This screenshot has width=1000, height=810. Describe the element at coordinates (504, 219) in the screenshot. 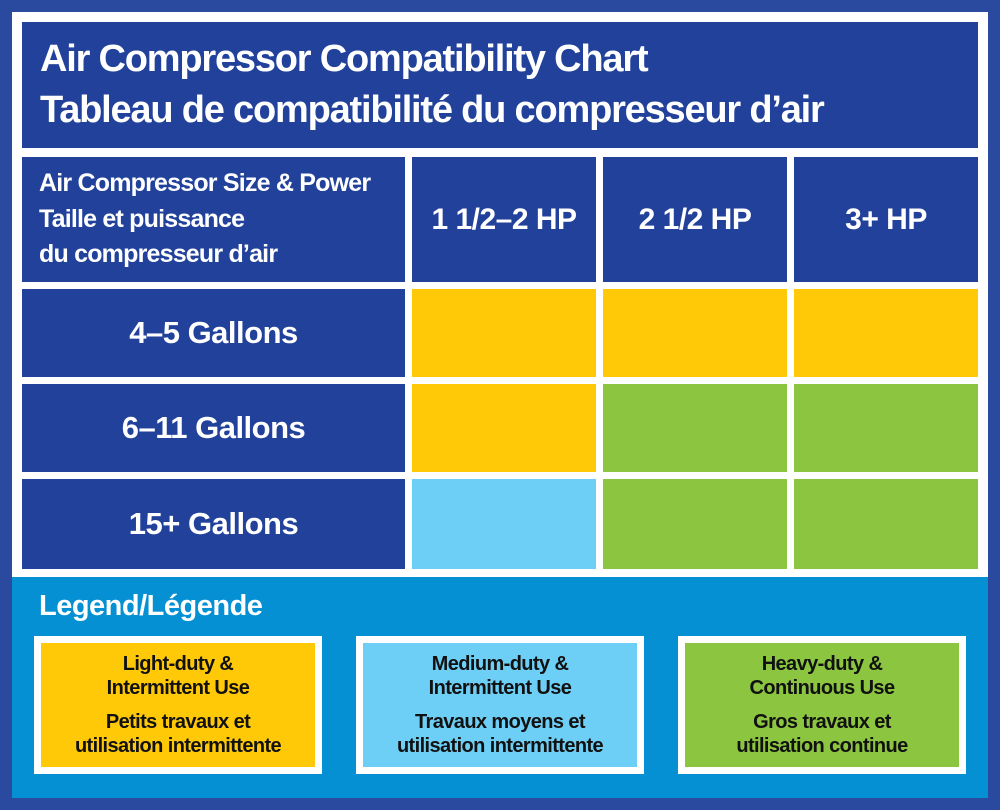

I see `column-header-1-5-2hp: 1 1/2–2 HP` at that location.